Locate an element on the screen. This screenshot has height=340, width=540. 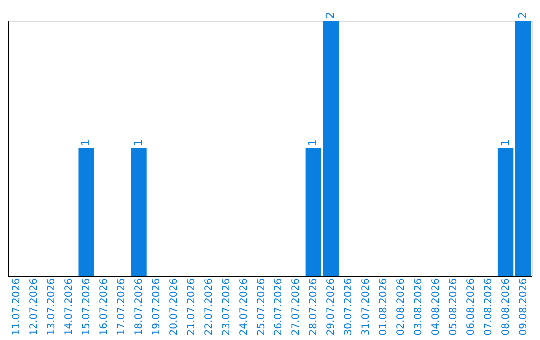
x-tick-label: 02.08.2026 is located at coordinates (401, 307).